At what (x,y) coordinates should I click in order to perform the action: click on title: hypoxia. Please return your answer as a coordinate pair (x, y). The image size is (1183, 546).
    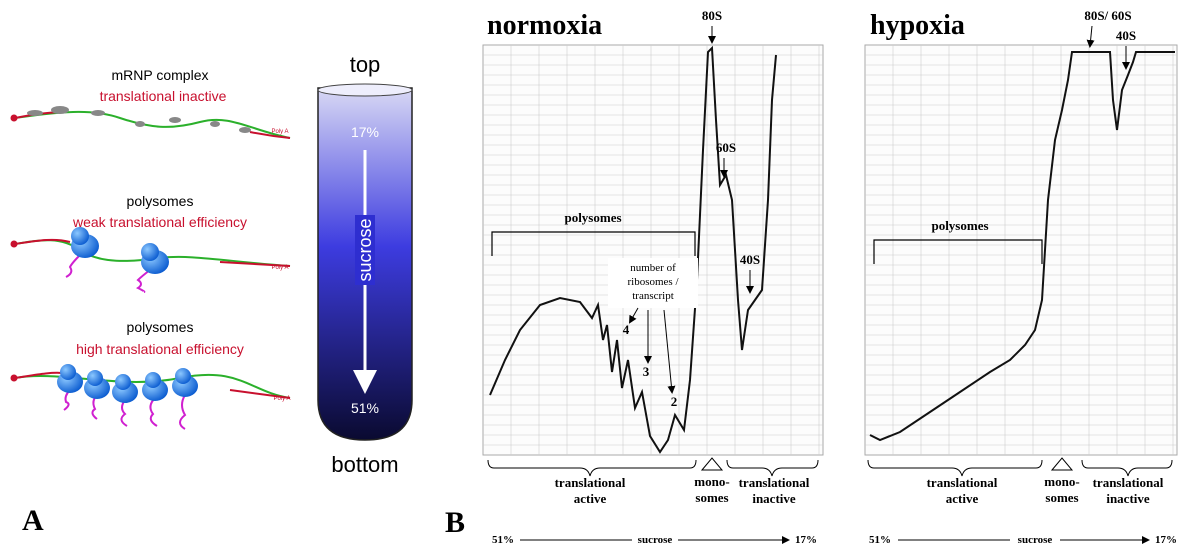
    Looking at the image, I should click on (917, 25).